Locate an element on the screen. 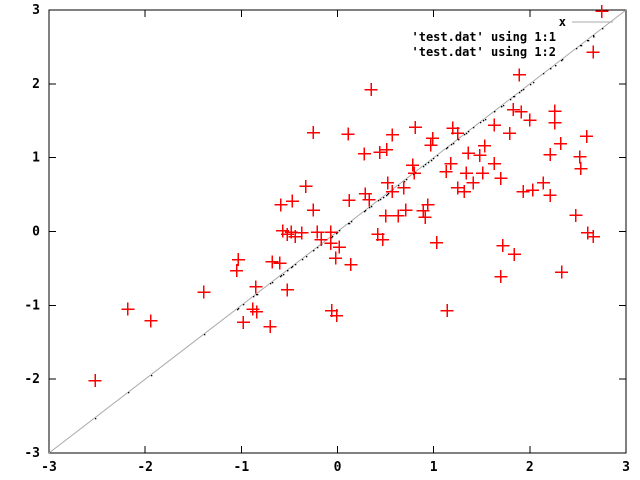 Image resolution: width=640 pixels, height=480 pixels. y-tick-label: 3 is located at coordinates (36, 10).